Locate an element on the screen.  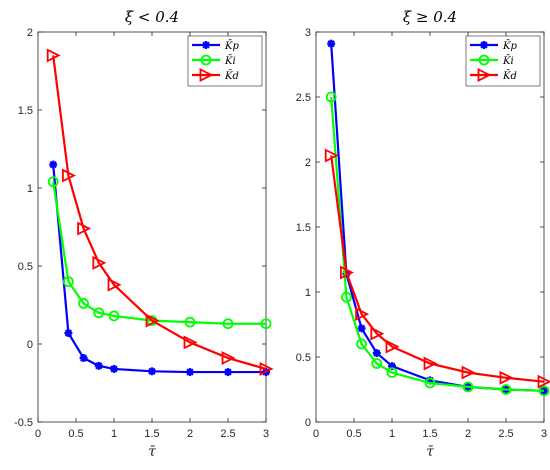
legend-label: K̄d is located at coordinates (509, 76).